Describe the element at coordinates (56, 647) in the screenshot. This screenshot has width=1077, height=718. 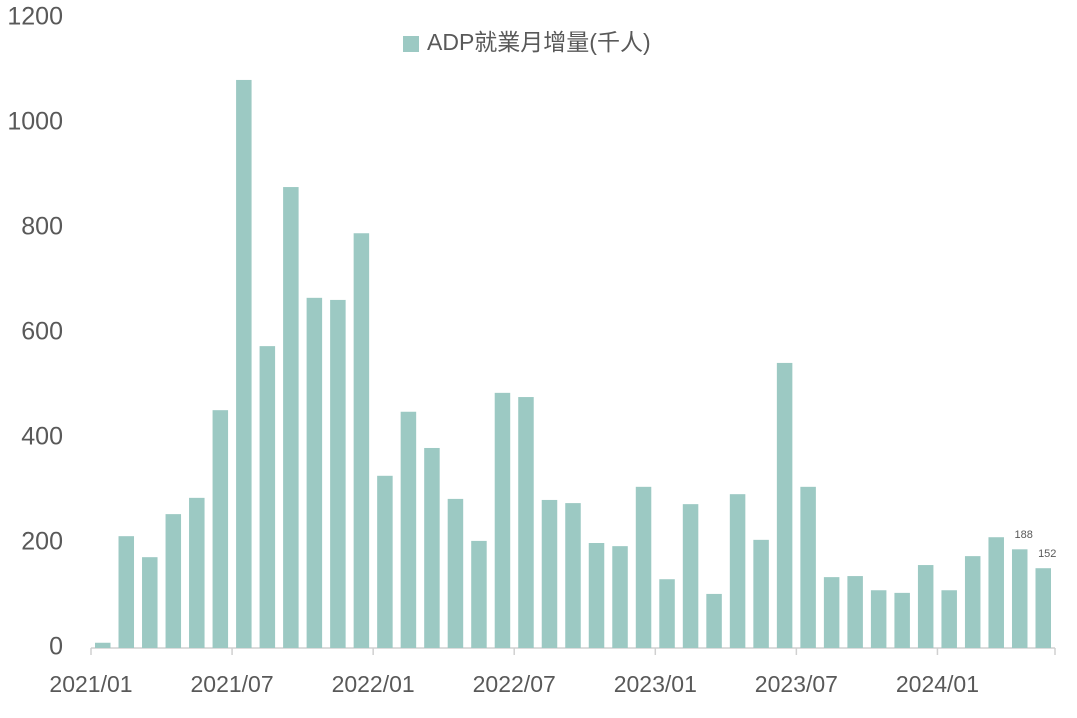
I see `y-tick-label: 0` at that location.